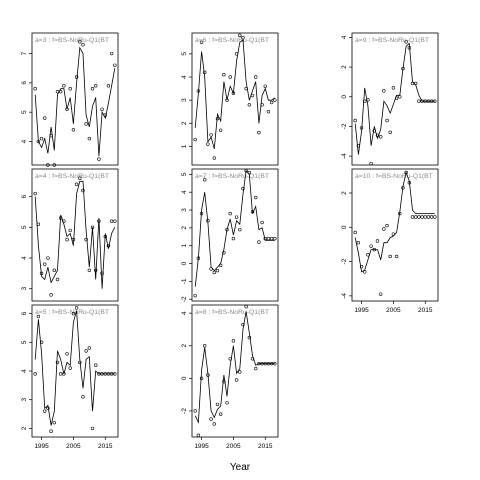  I want to click on panel-a-3: a=3 : f=BS-NoRu-Q1(BT 4 5 6 7, so click(70, 99).